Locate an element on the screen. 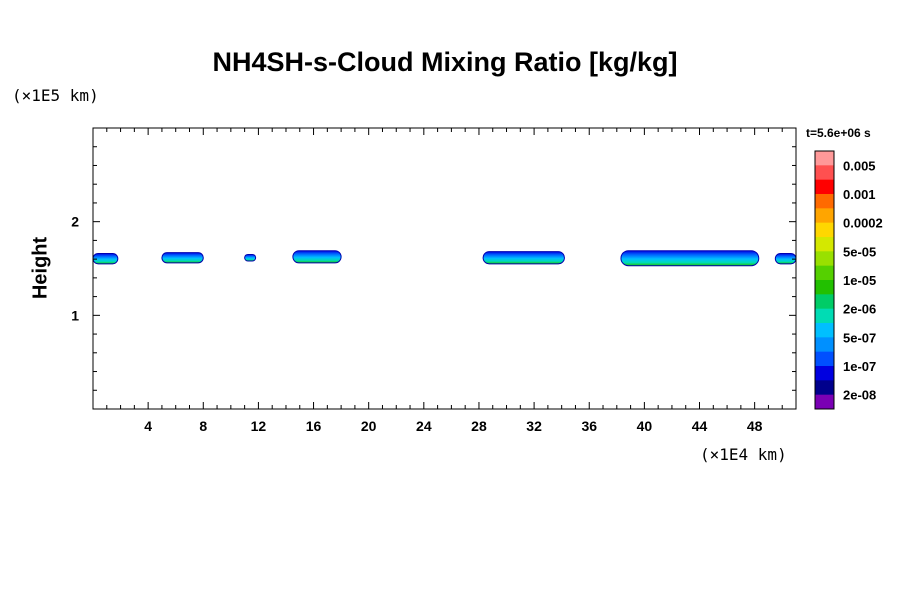 The width and height of the screenshot is (900, 600). colorbar-label: 0.0002 is located at coordinates (863, 223).